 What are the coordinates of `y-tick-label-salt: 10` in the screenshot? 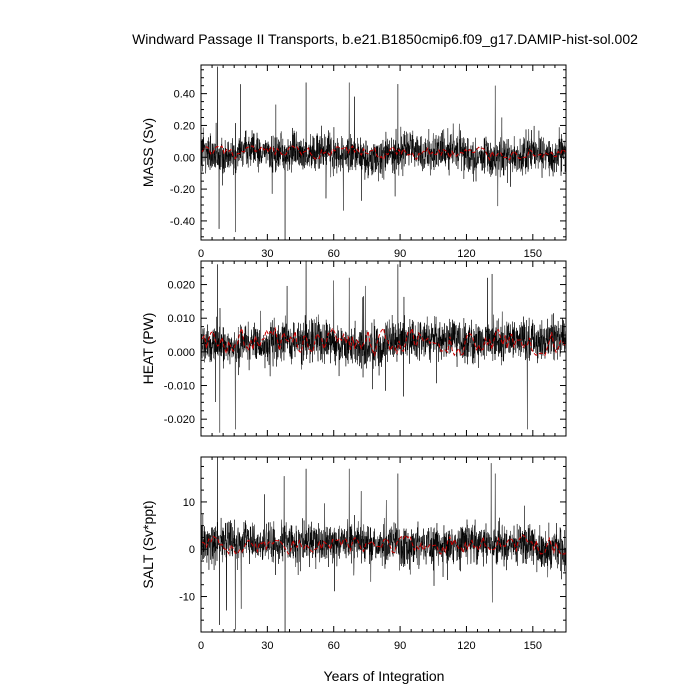 It's located at (189, 503).